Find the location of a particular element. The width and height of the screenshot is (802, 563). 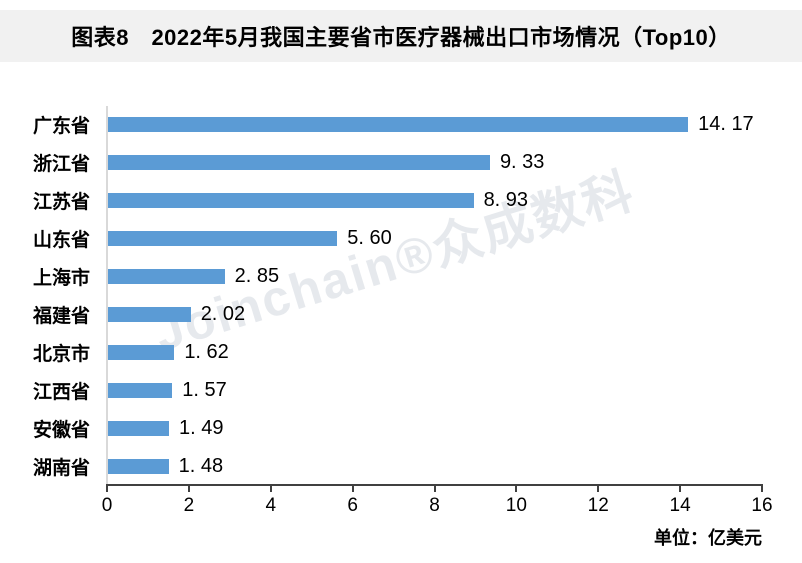

category-label: 上海市 is located at coordinates (61, 279).